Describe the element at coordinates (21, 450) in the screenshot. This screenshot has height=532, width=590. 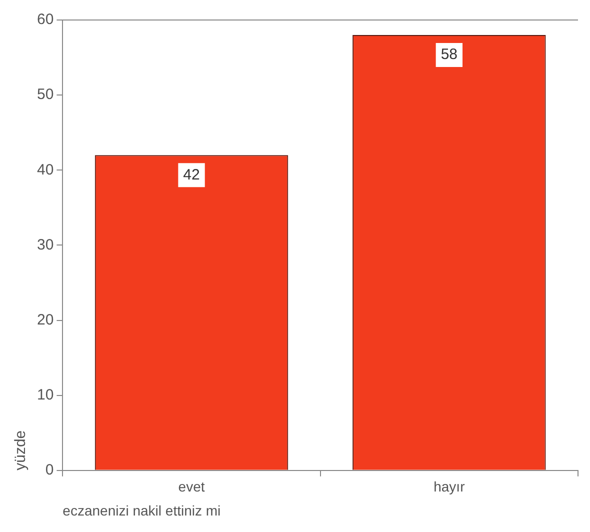
I see `y-axis-title: yüzde` at that location.